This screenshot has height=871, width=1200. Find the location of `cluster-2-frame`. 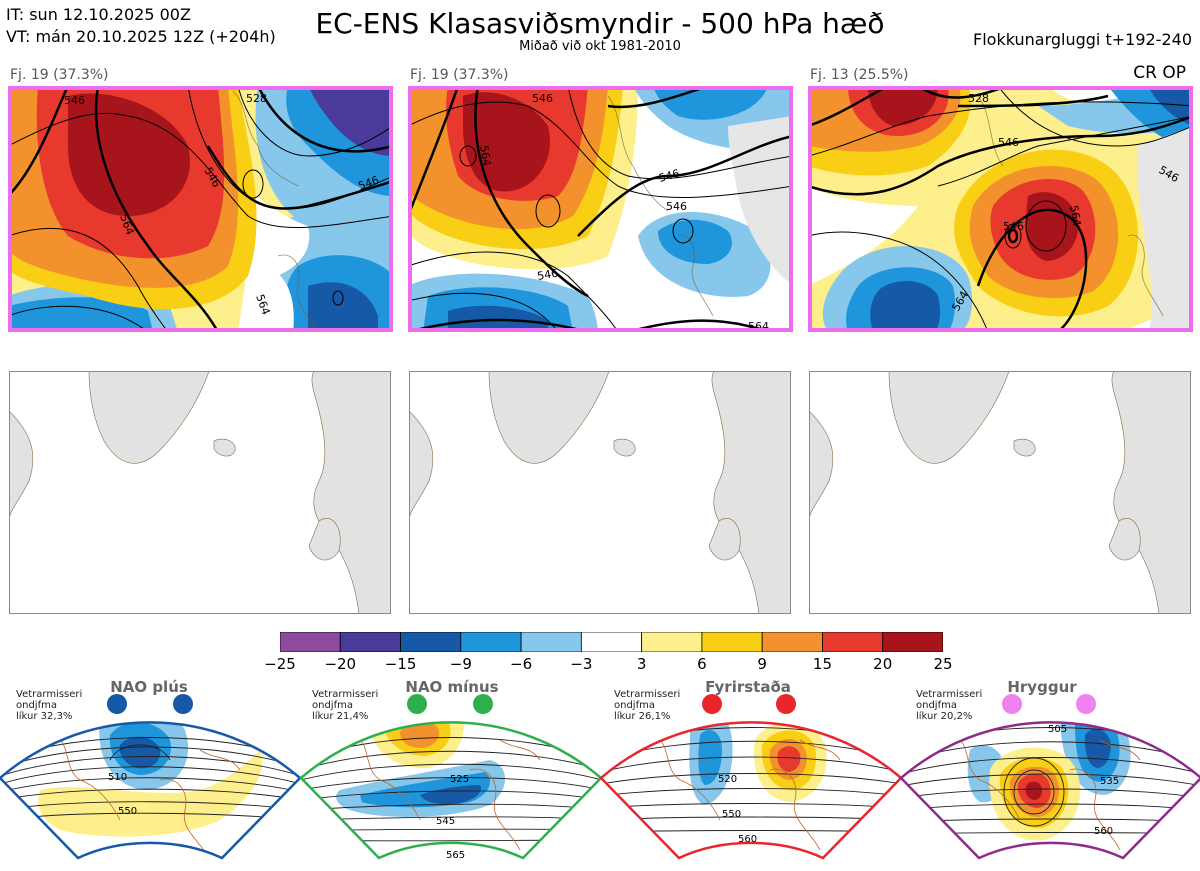

cluster-2-frame is located at coordinates (600, 209).